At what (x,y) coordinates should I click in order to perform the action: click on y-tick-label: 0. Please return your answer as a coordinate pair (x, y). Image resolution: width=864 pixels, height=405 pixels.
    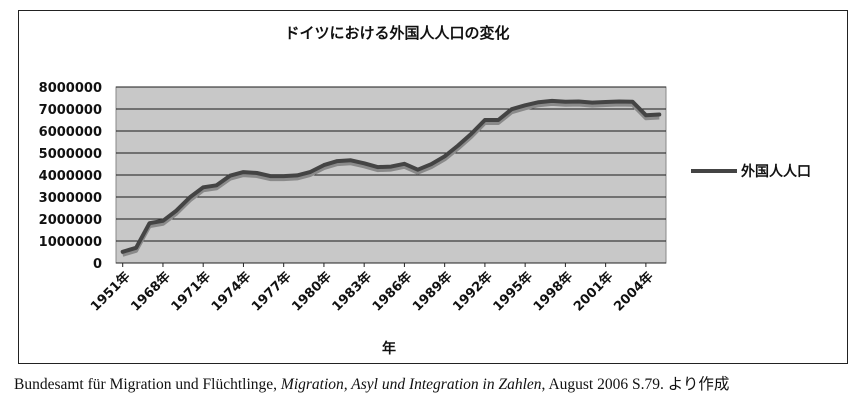
    Looking at the image, I should click on (97, 264).